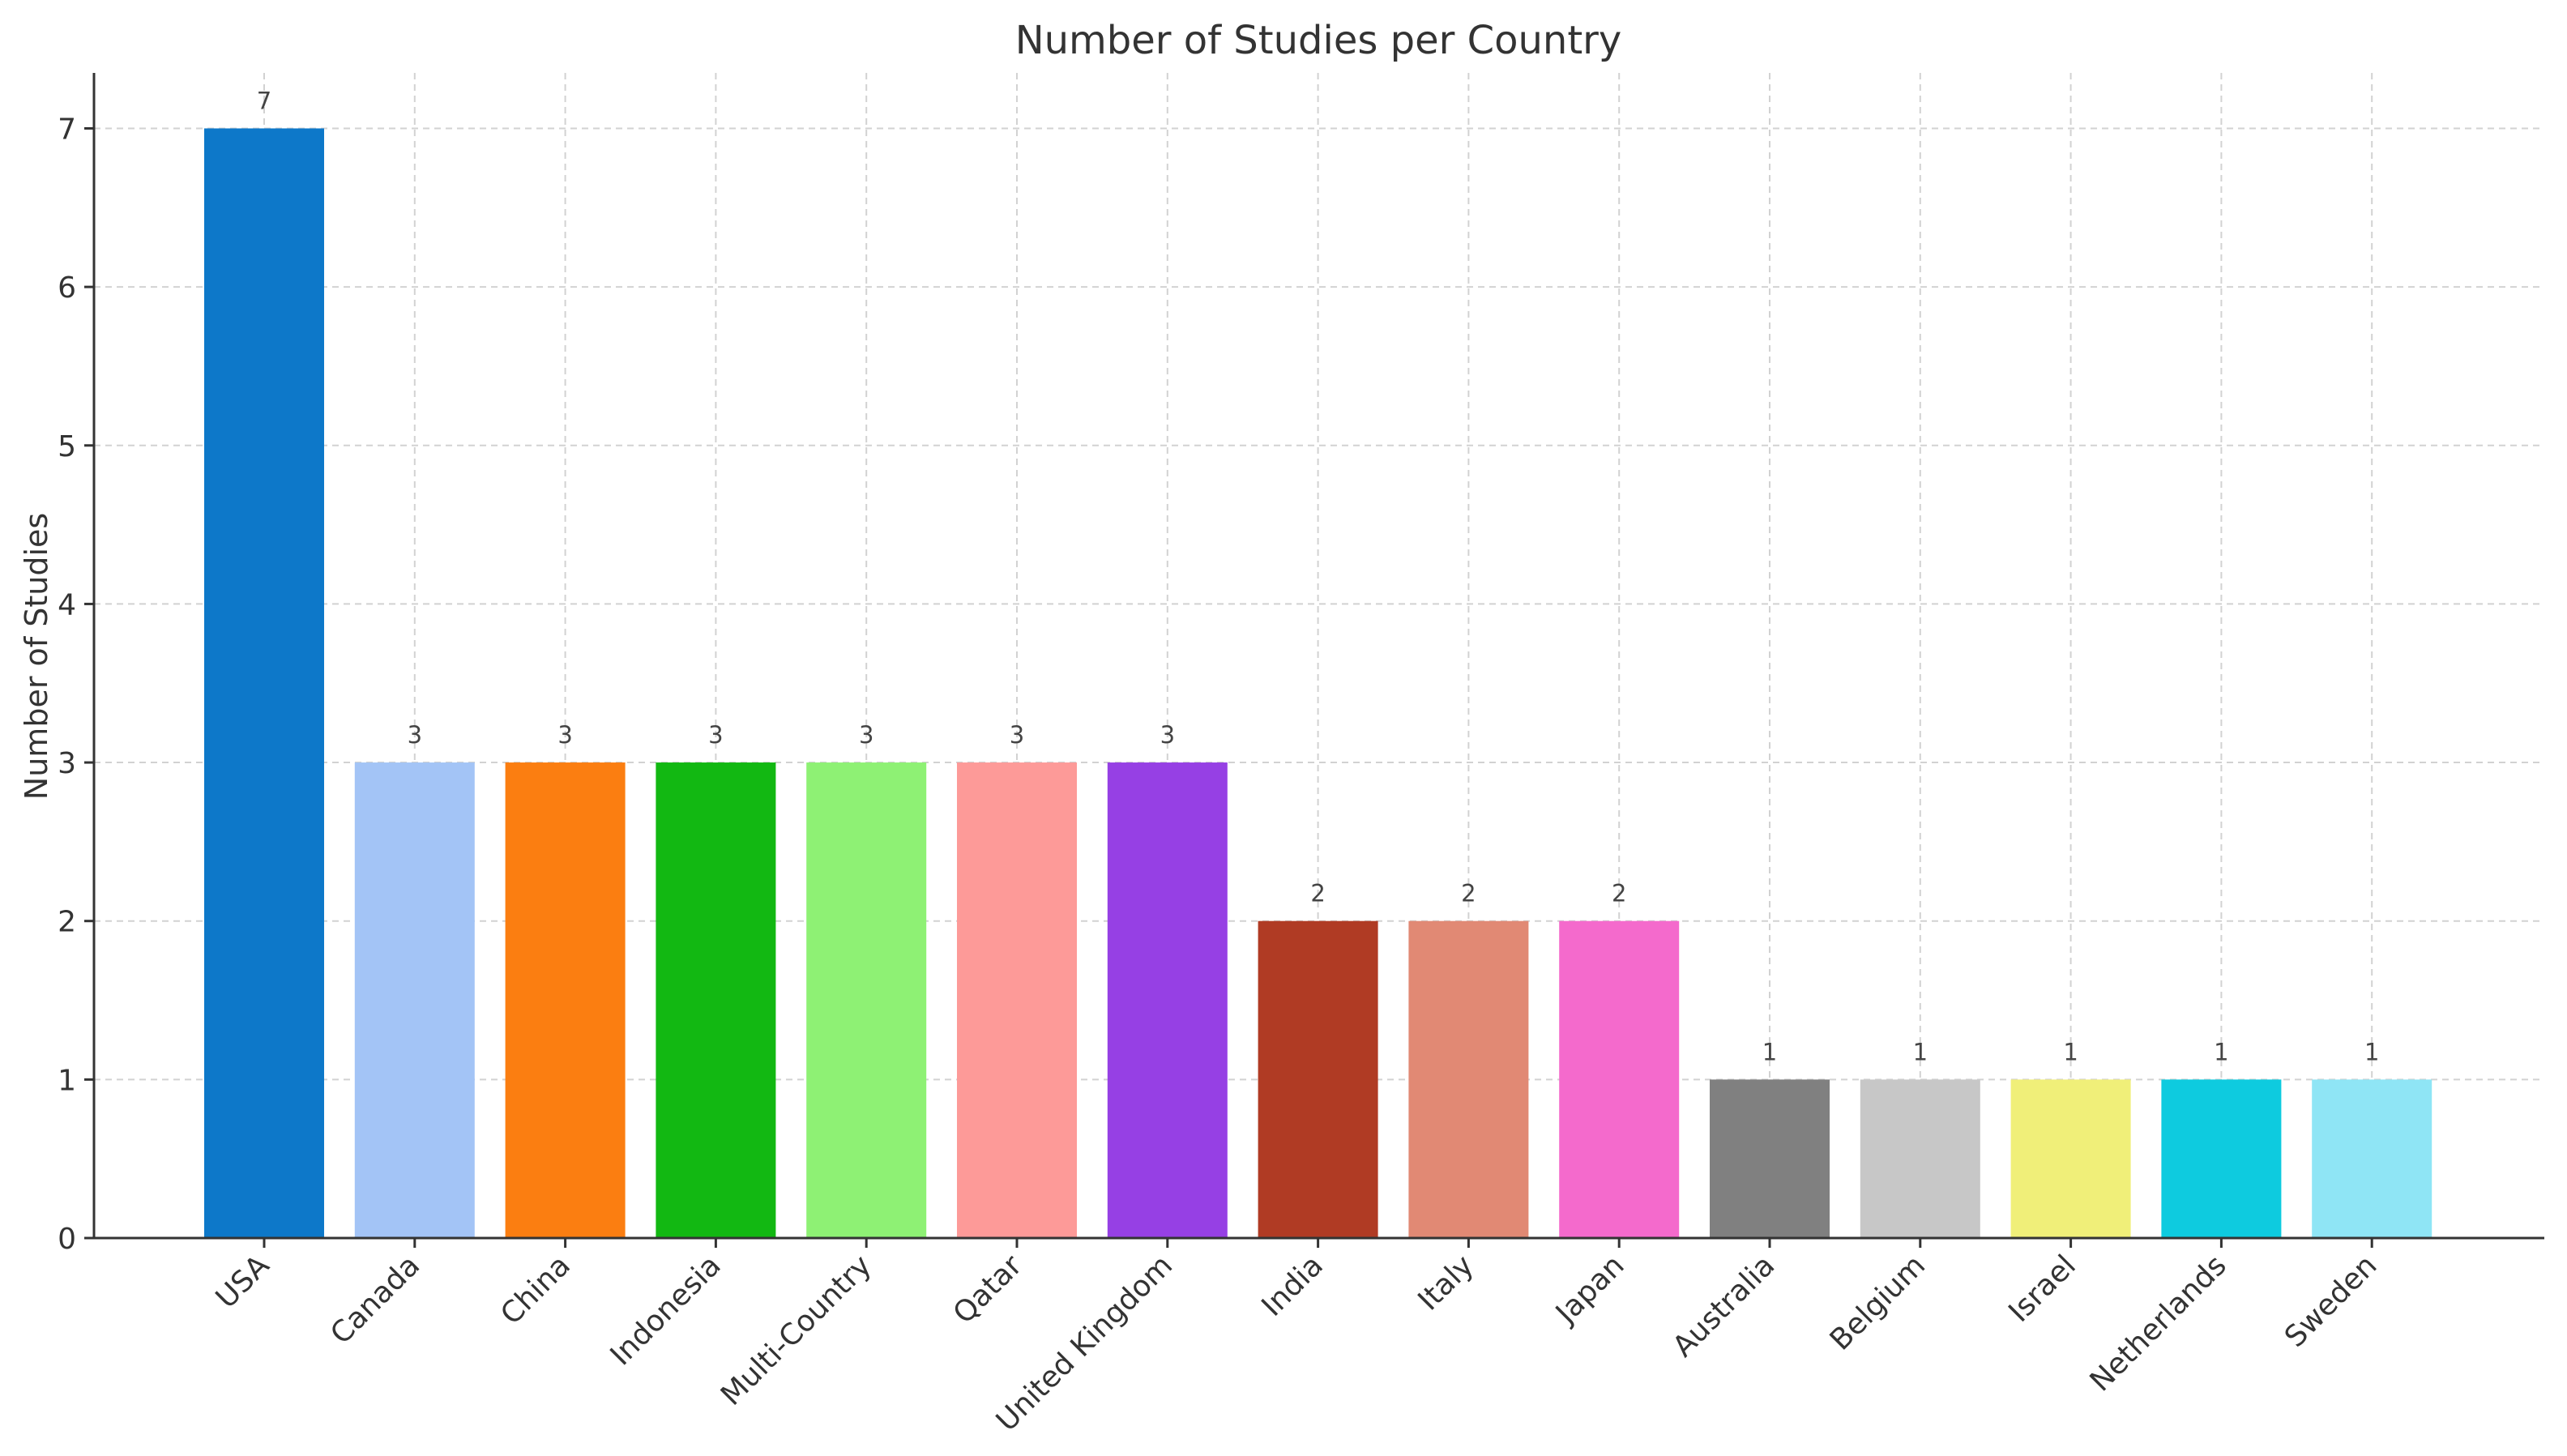  Describe the element at coordinates (1292, 1286) in the screenshot. I see `x-tick-label: India` at that location.